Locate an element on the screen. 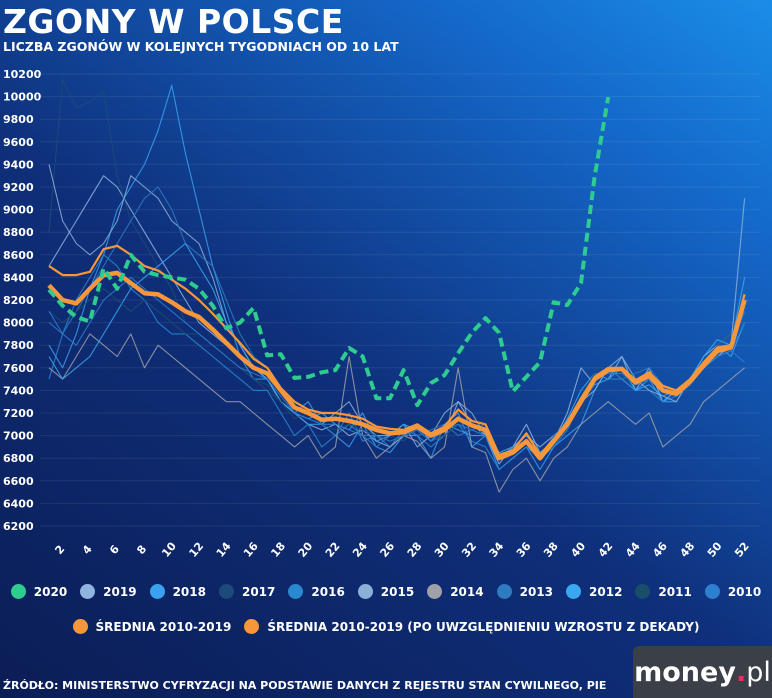 This screenshot has height=698, width=772. y-tick-label: 7000 is located at coordinates (18, 436).